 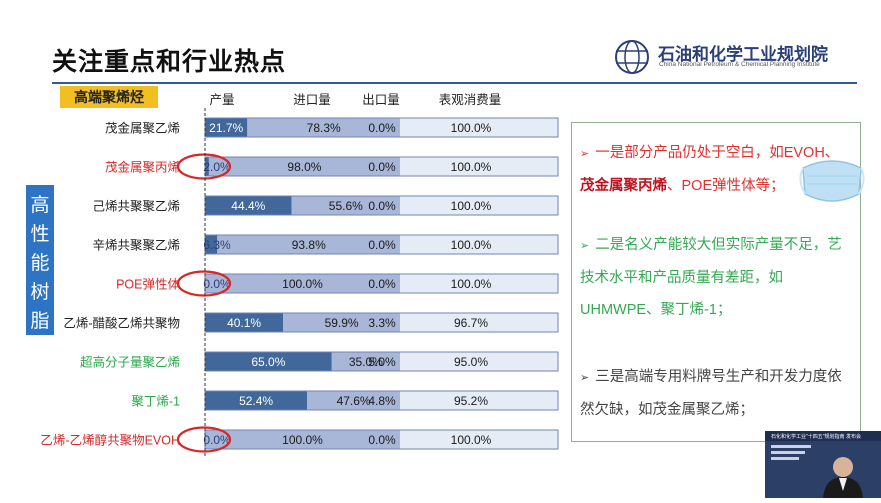 What do you see at coordinates (136, 207) in the screenshot?
I see `category-label: 己烯共聚聚乙烯` at bounding box center [136, 207].